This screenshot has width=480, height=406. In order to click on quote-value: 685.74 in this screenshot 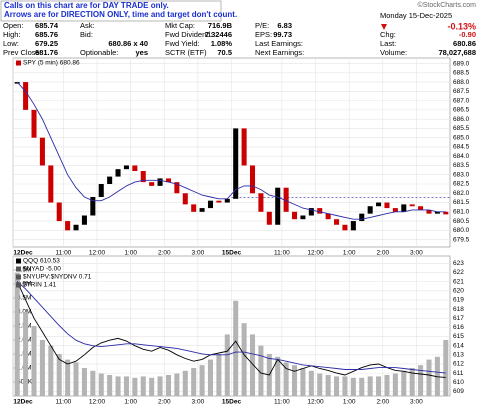, I will do `click(47, 25)`.